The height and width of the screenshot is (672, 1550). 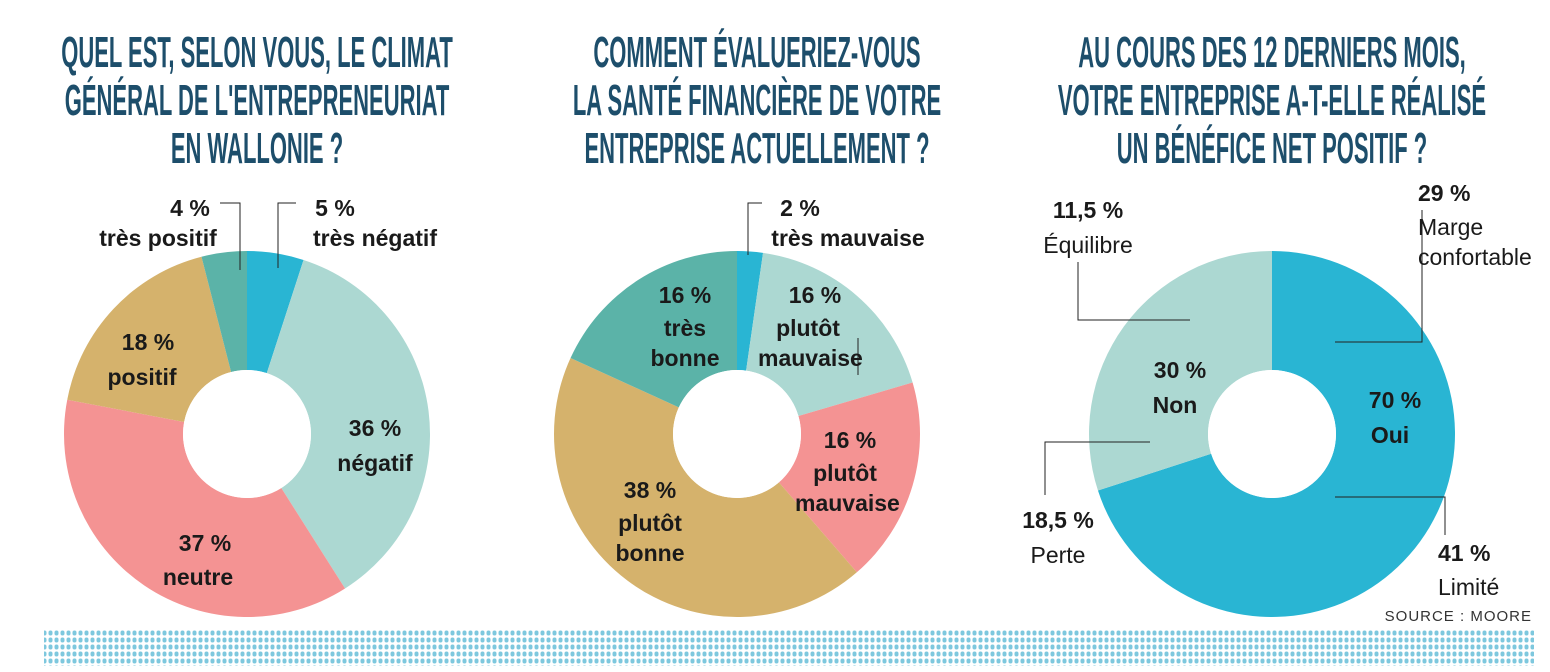 What do you see at coordinates (257, 52) in the screenshot?
I see `chart-title: QUEL EST, SELON VOUS, LE CLIMAT` at bounding box center [257, 52].